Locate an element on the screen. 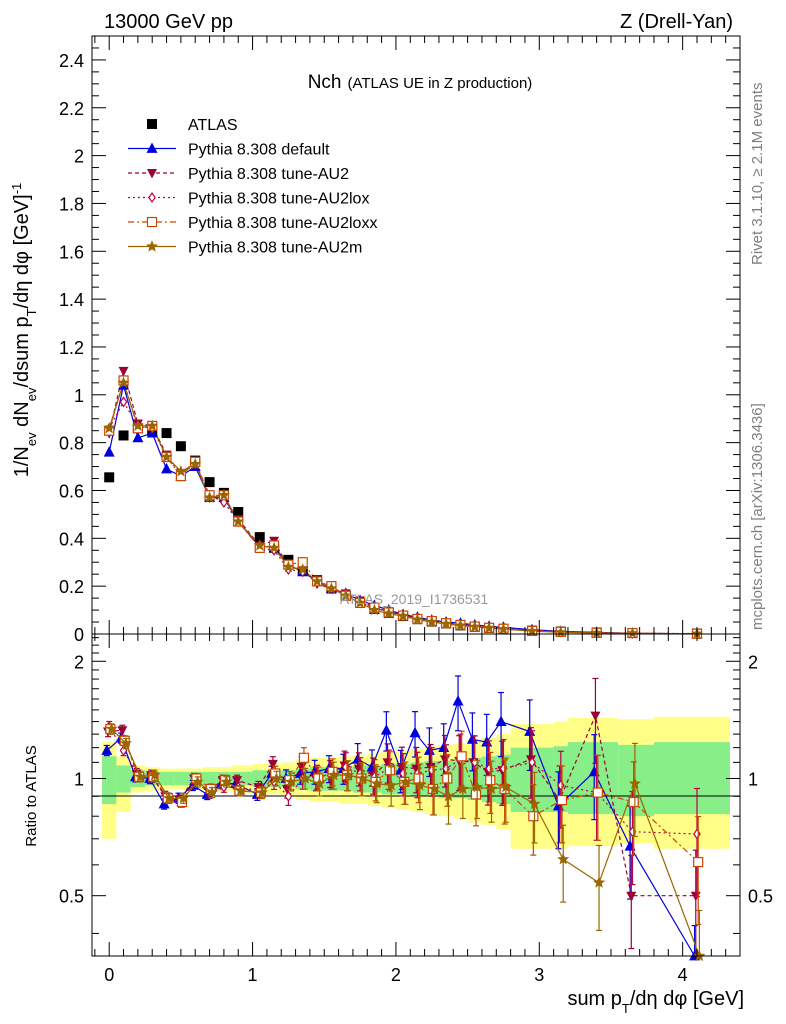  main-ylabel: 1/Nev dNev/dsum pT/dη dφ [GeV]-1 is located at coordinates (24, 330).